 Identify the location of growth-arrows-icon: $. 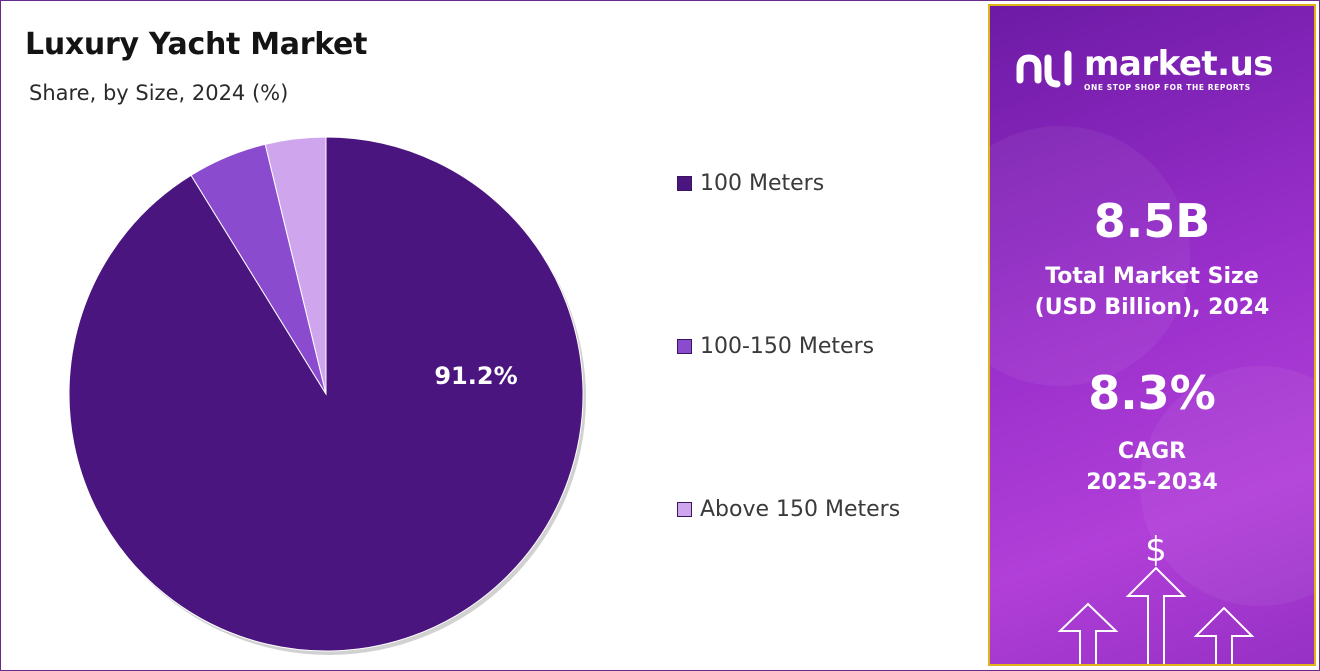
(1156, 597).